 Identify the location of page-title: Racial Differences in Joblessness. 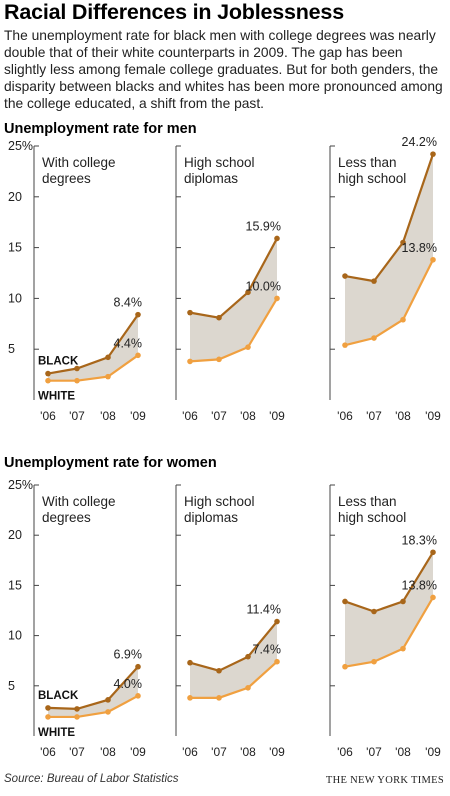
(174, 12).